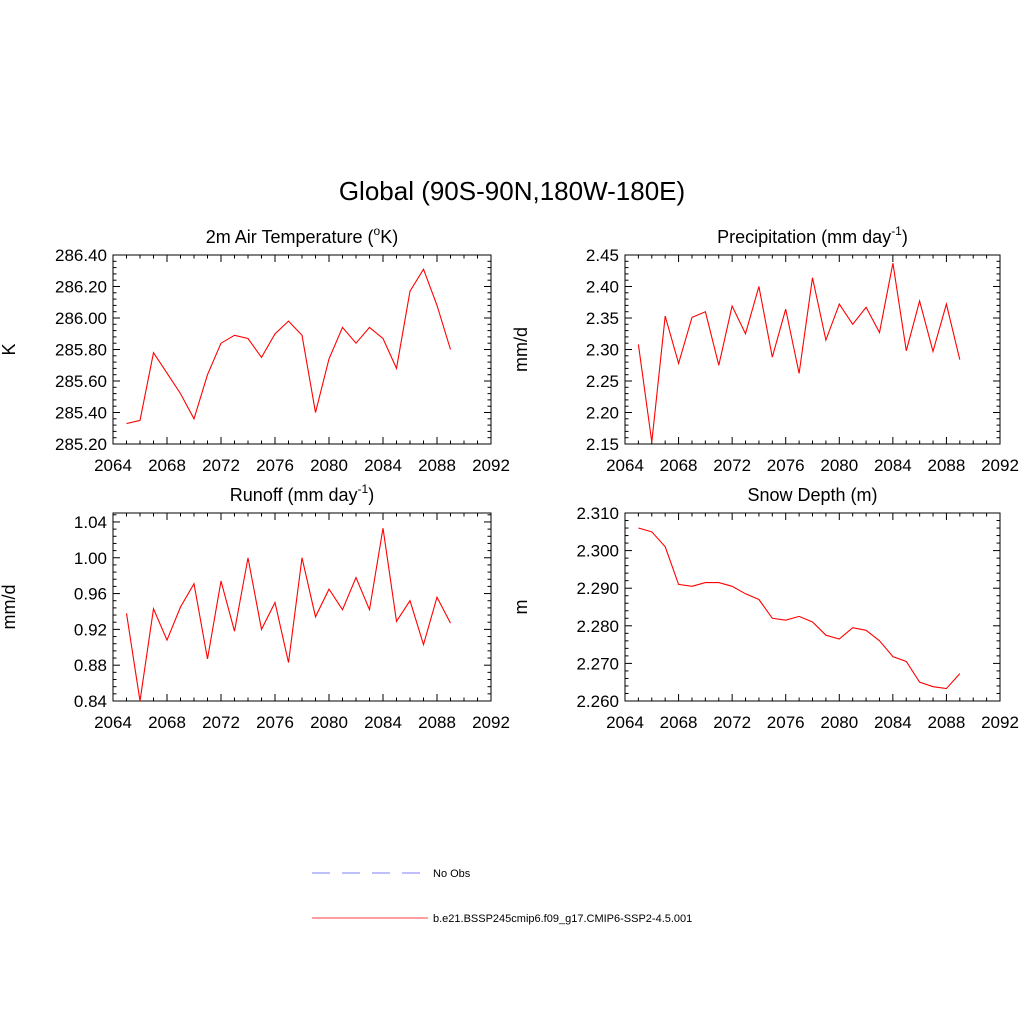 The image size is (1024, 1024). I want to click on panel-title: Snow Depth (m), so click(812, 495).